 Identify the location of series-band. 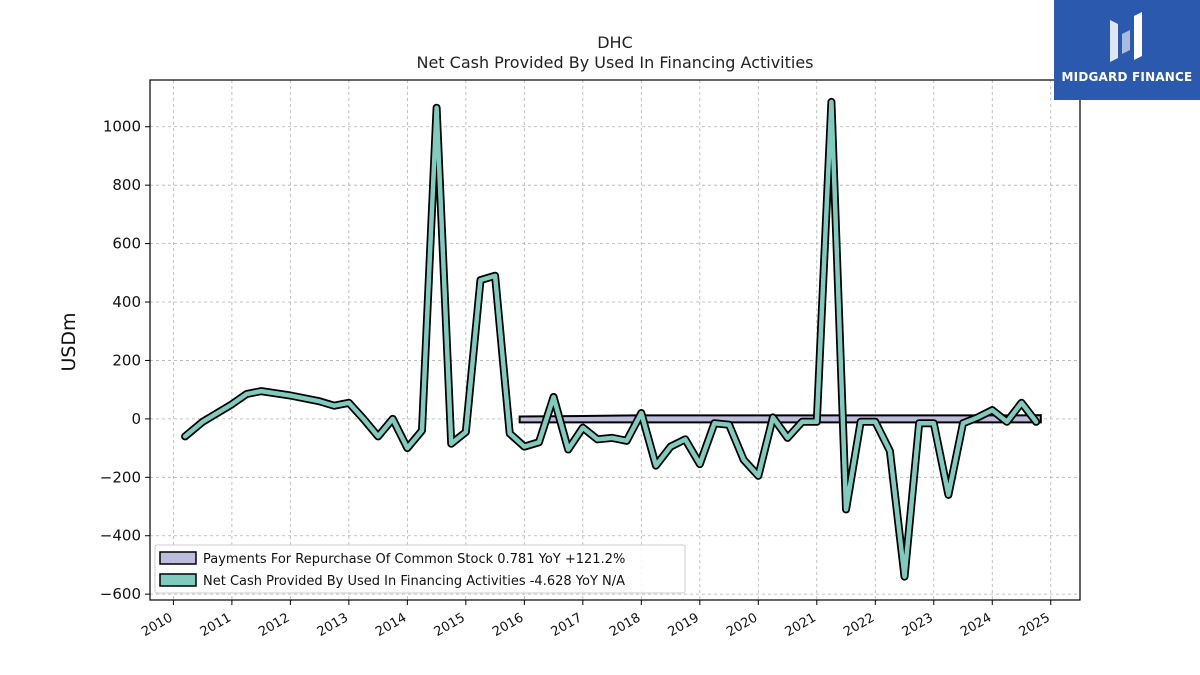
(780, 419).